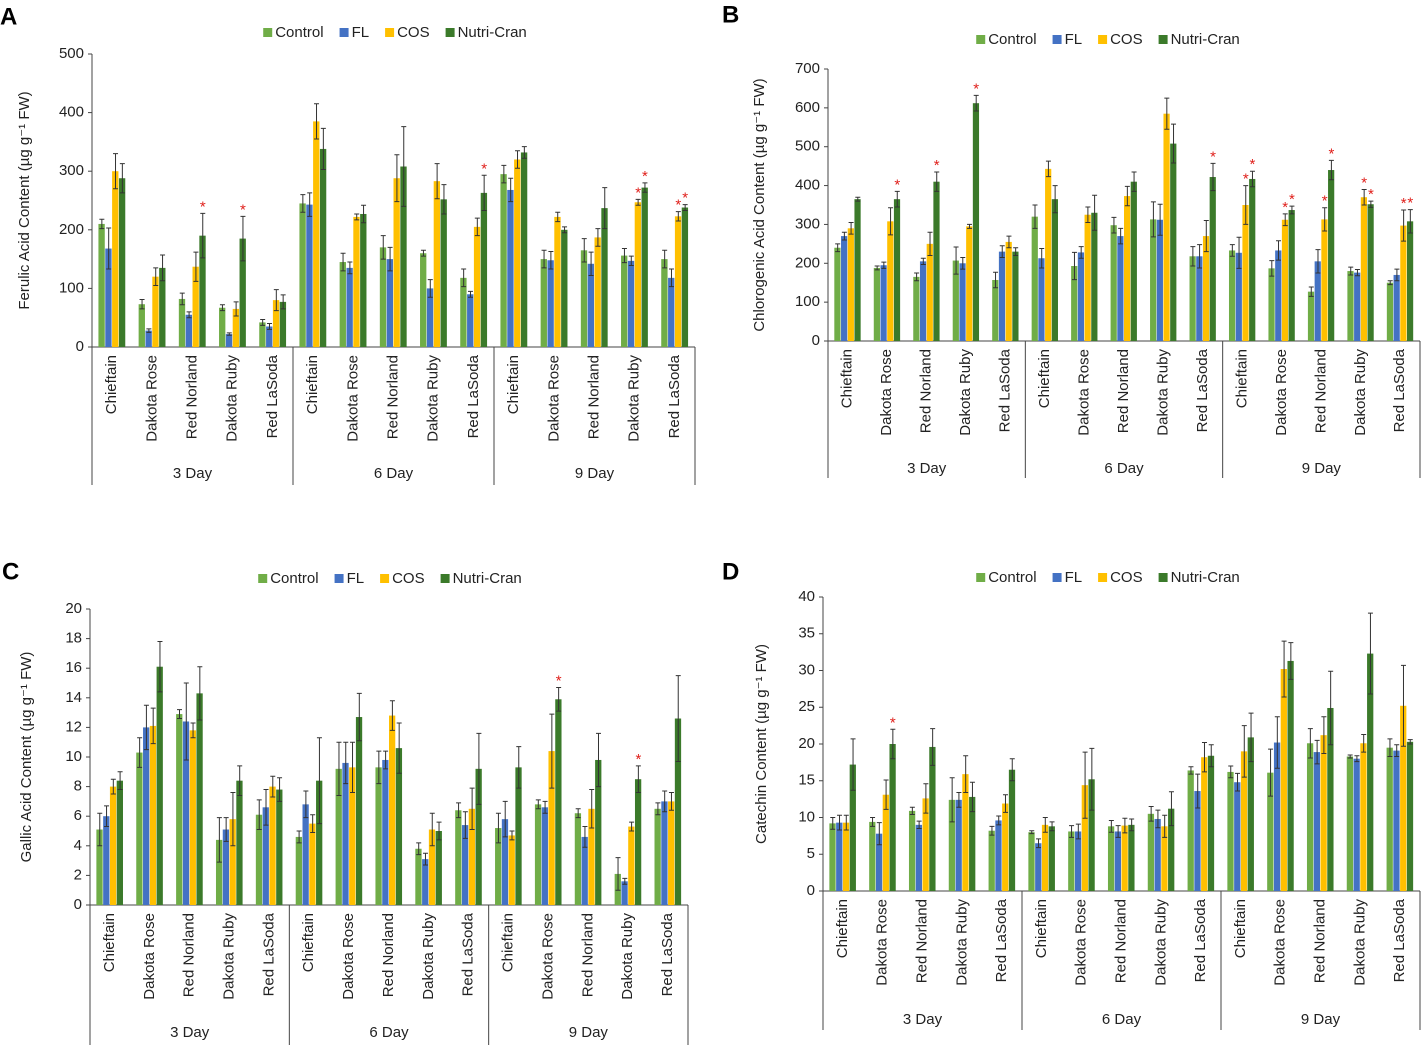 This screenshot has height=1049, width=1427. I want to click on significance-mark: *, so click(1246, 179).